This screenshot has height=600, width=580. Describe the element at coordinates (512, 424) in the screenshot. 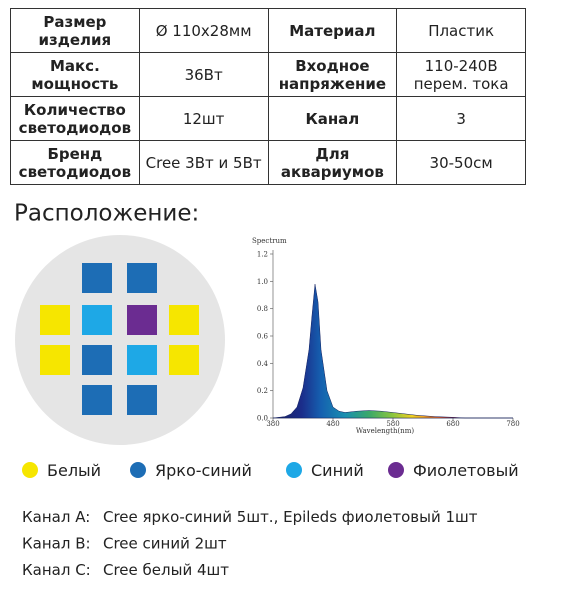

I see `x-tick-label: 780` at that location.